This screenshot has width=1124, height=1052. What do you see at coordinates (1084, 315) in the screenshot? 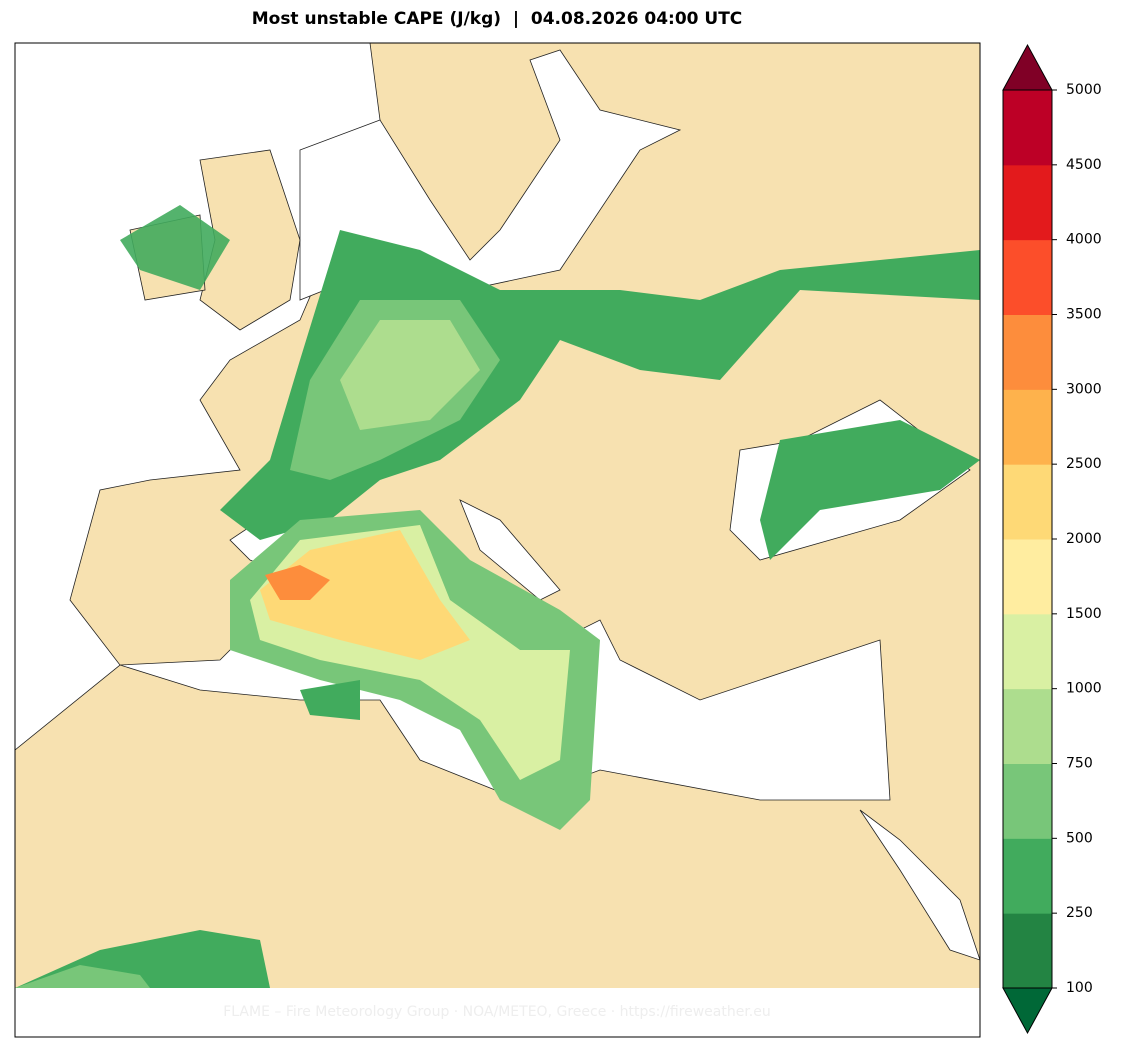
I see `colorbar-tick-label: 3500` at bounding box center [1084, 315].